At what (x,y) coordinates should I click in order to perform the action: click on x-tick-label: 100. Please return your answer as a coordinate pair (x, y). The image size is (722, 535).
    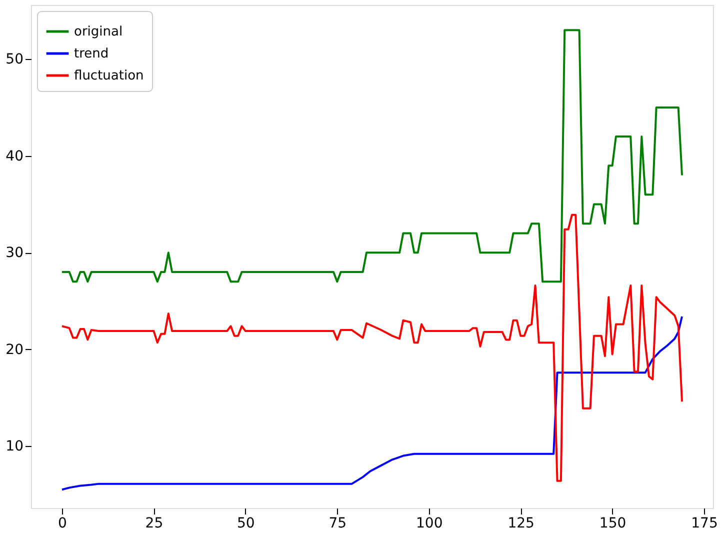
    Looking at the image, I should click on (429, 524).